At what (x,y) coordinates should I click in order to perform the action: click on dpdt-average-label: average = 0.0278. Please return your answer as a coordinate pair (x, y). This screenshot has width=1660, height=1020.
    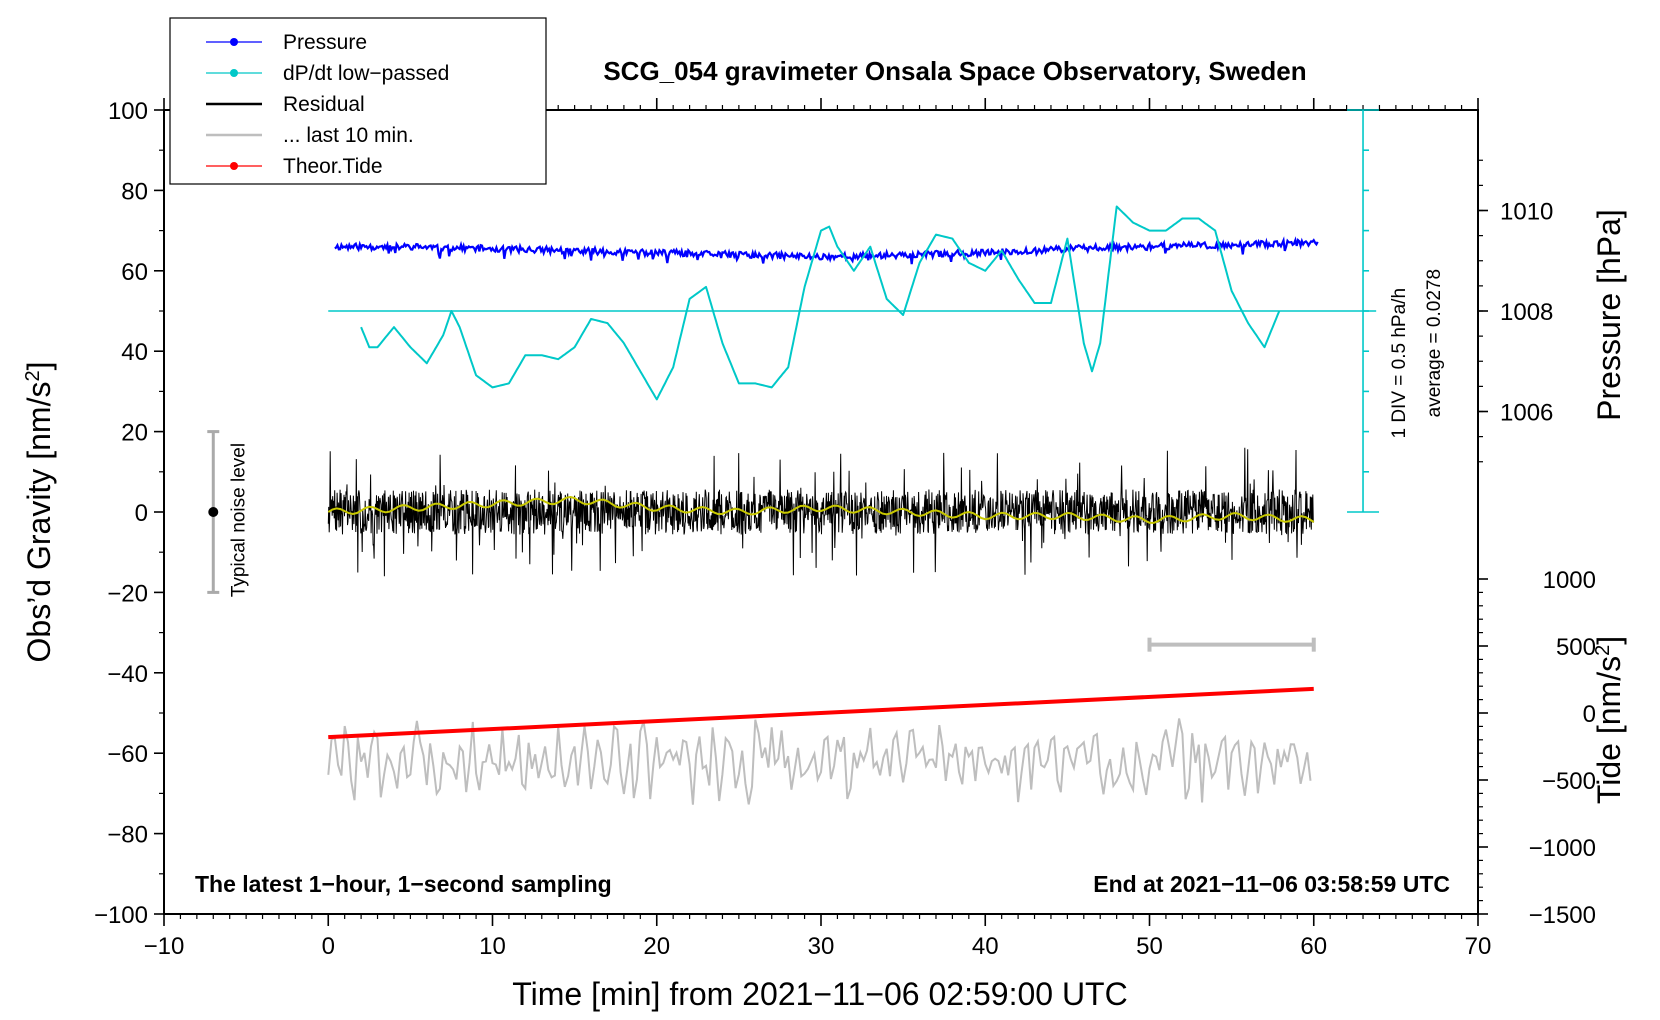
    Looking at the image, I should click on (1434, 343).